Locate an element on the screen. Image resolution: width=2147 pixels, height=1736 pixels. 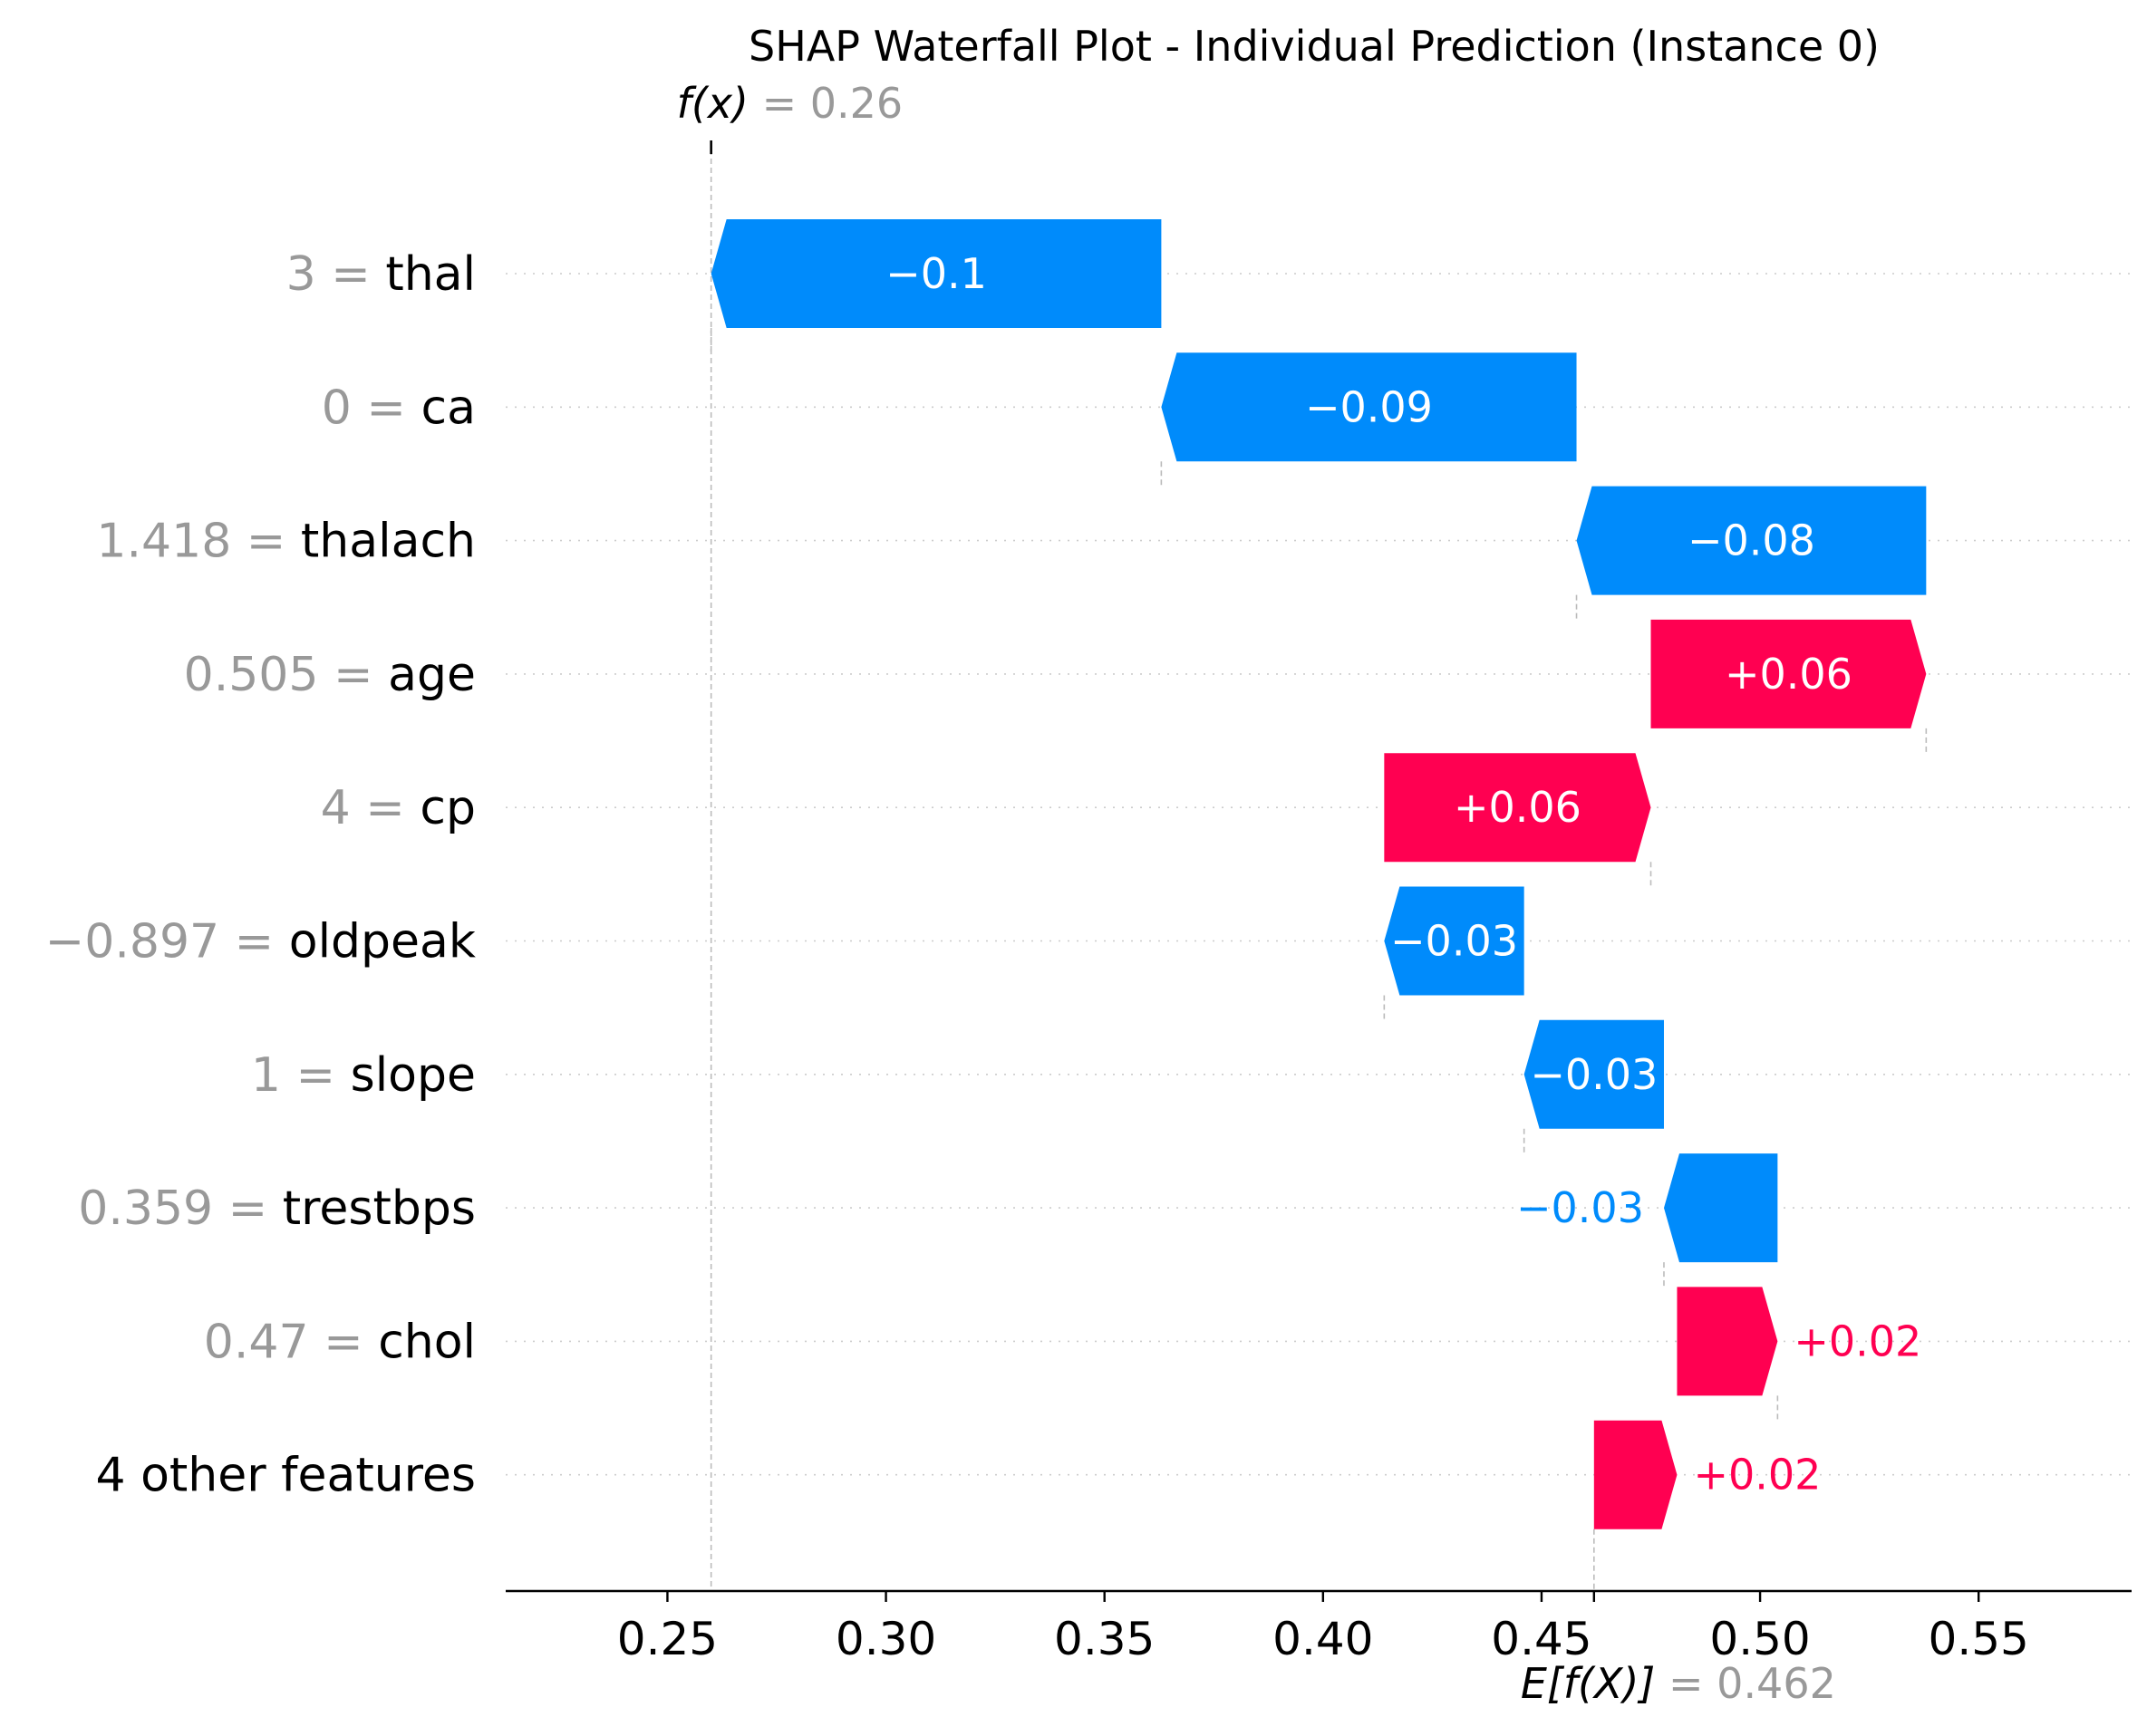
feature-name: 4 other features is located at coordinates (285, 1476).